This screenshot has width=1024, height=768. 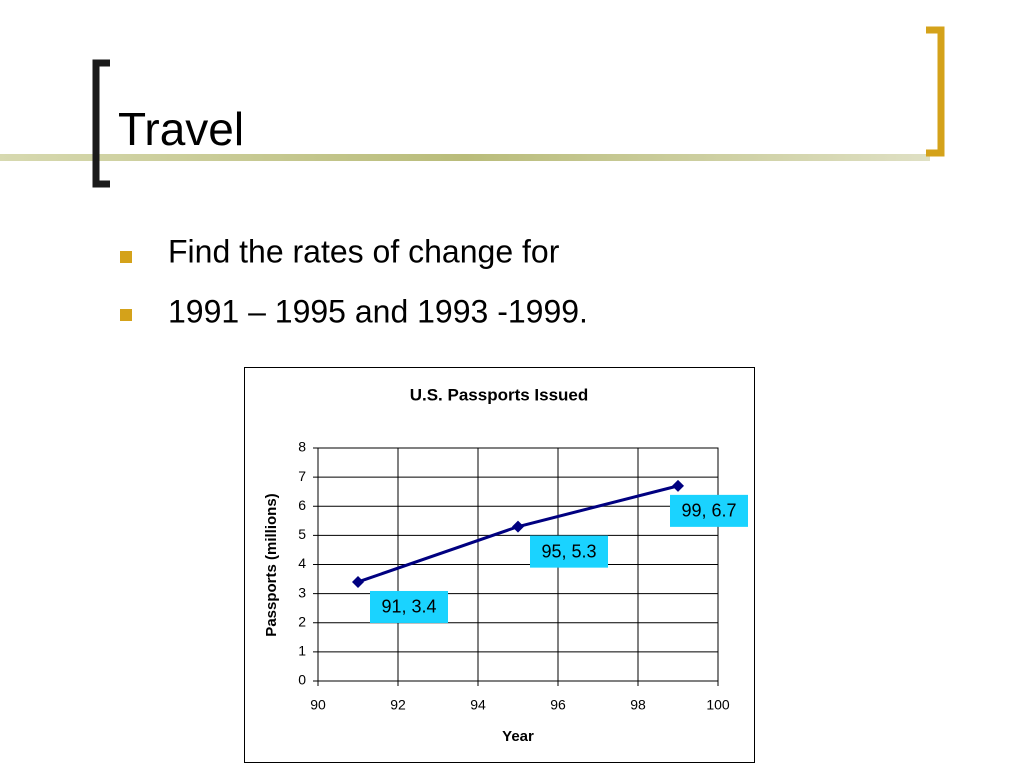 What do you see at coordinates (499, 394) in the screenshot?
I see `chart-title: U.S. Passports Issued` at bounding box center [499, 394].